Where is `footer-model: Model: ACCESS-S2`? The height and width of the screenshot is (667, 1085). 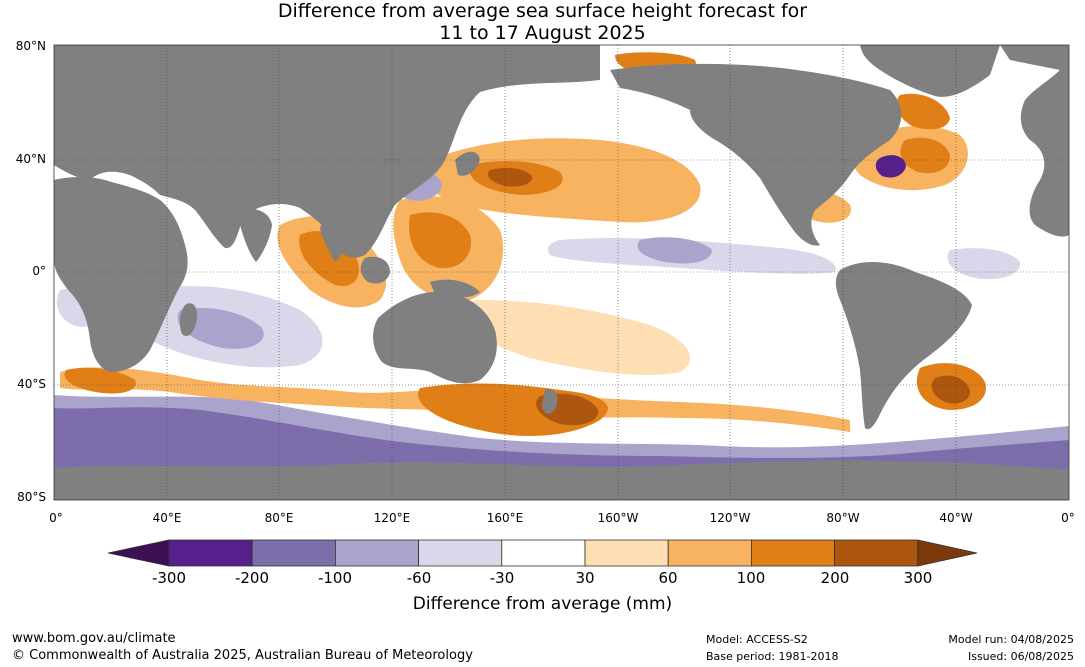
footer-model: Model: ACCESS-S2 is located at coordinates (757, 639).